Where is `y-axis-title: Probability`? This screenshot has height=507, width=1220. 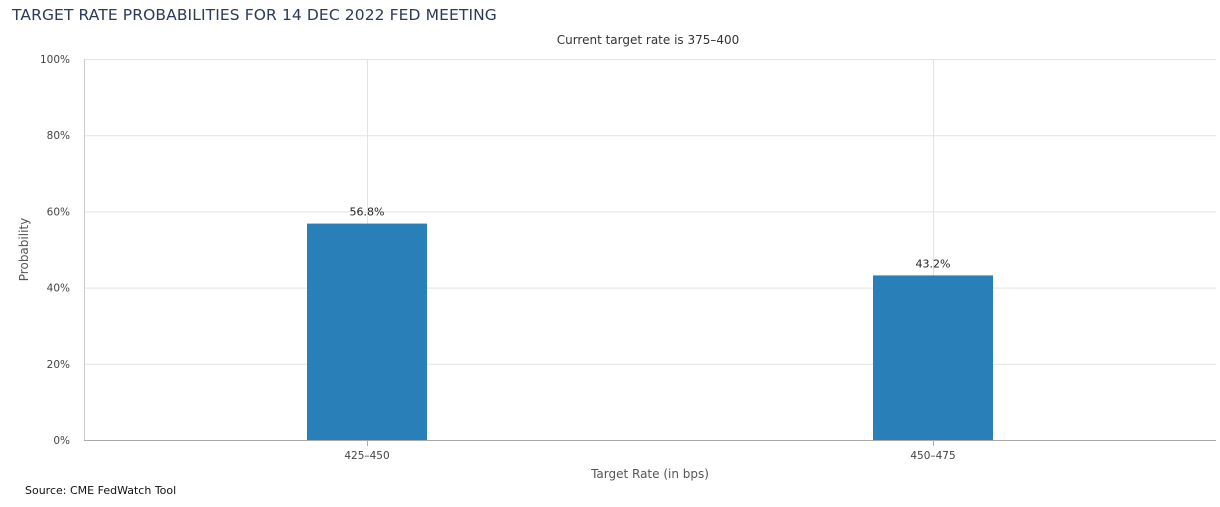 y-axis-title: Probability is located at coordinates (24, 249).